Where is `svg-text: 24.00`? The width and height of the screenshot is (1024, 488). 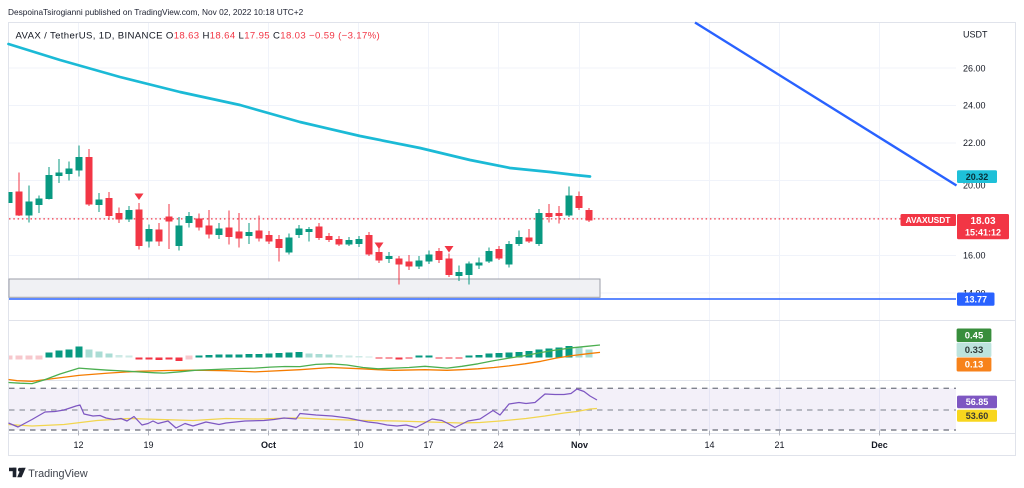
svg-text: 24.00 is located at coordinates (974, 106).